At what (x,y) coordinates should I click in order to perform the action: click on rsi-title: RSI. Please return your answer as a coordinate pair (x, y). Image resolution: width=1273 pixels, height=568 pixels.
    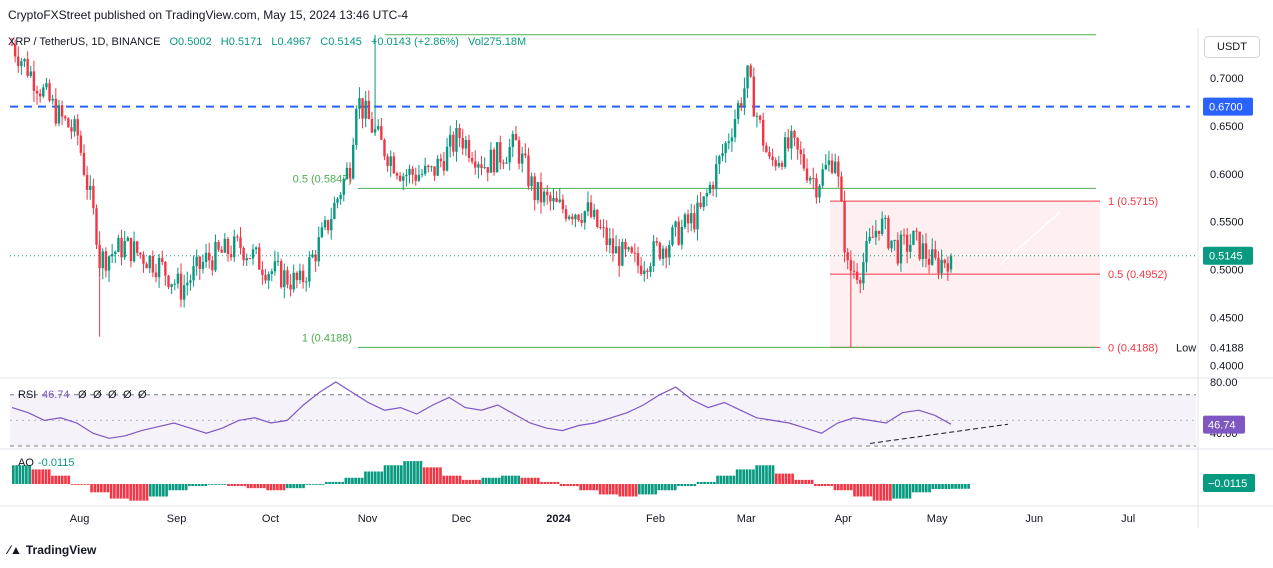
    Looking at the image, I should click on (27, 395).